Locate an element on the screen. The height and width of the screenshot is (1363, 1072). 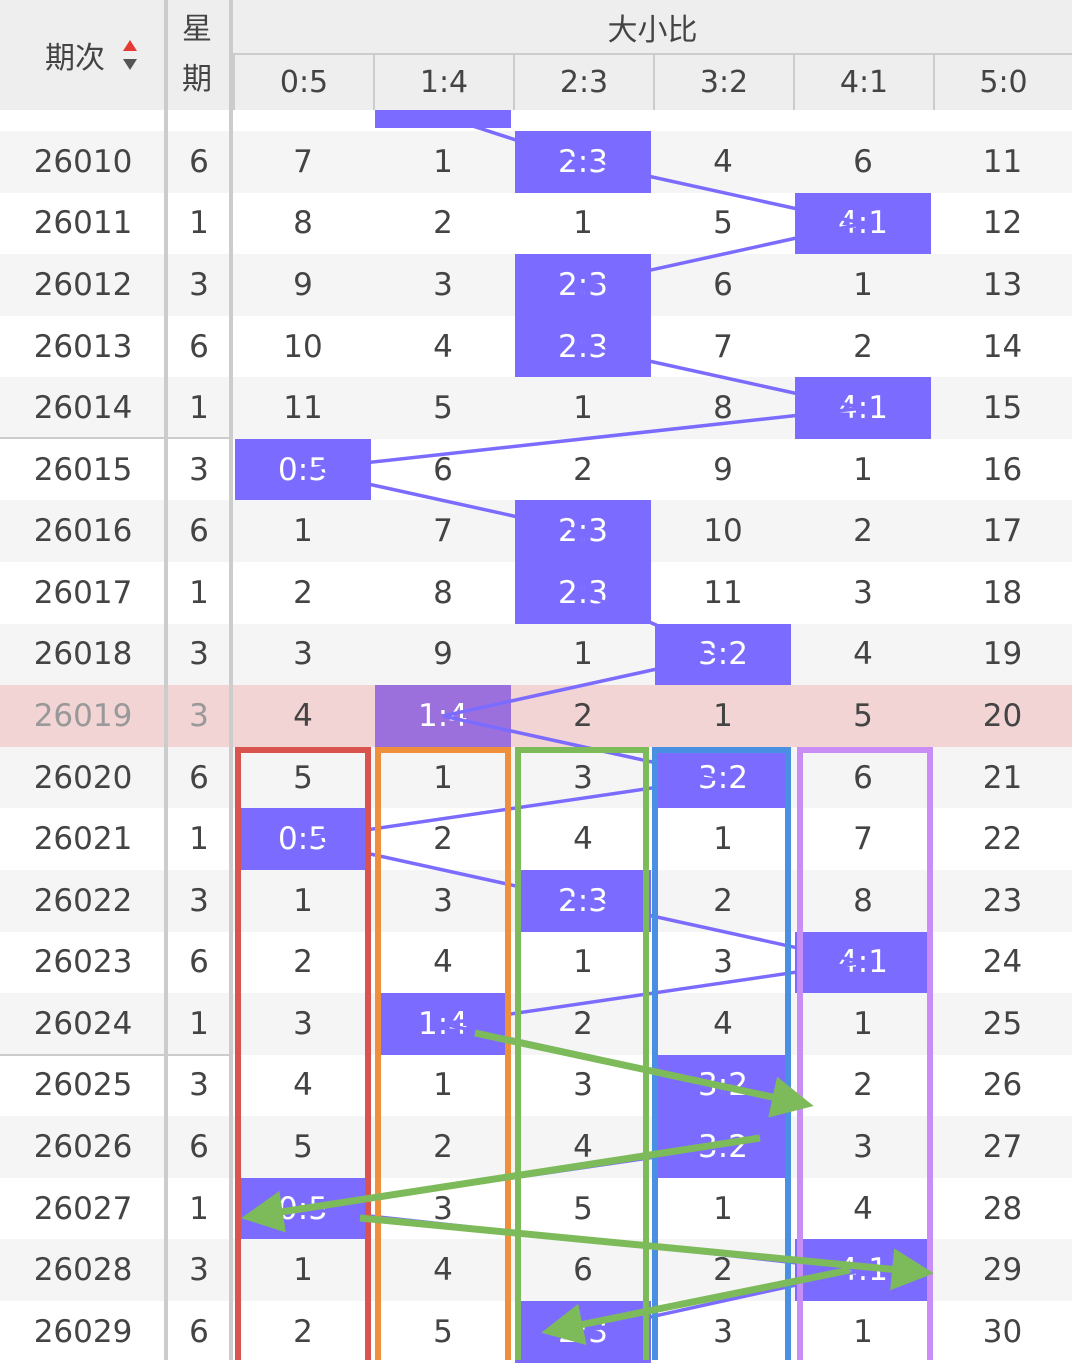
period-cell: 26014 is located at coordinates (83, 408).